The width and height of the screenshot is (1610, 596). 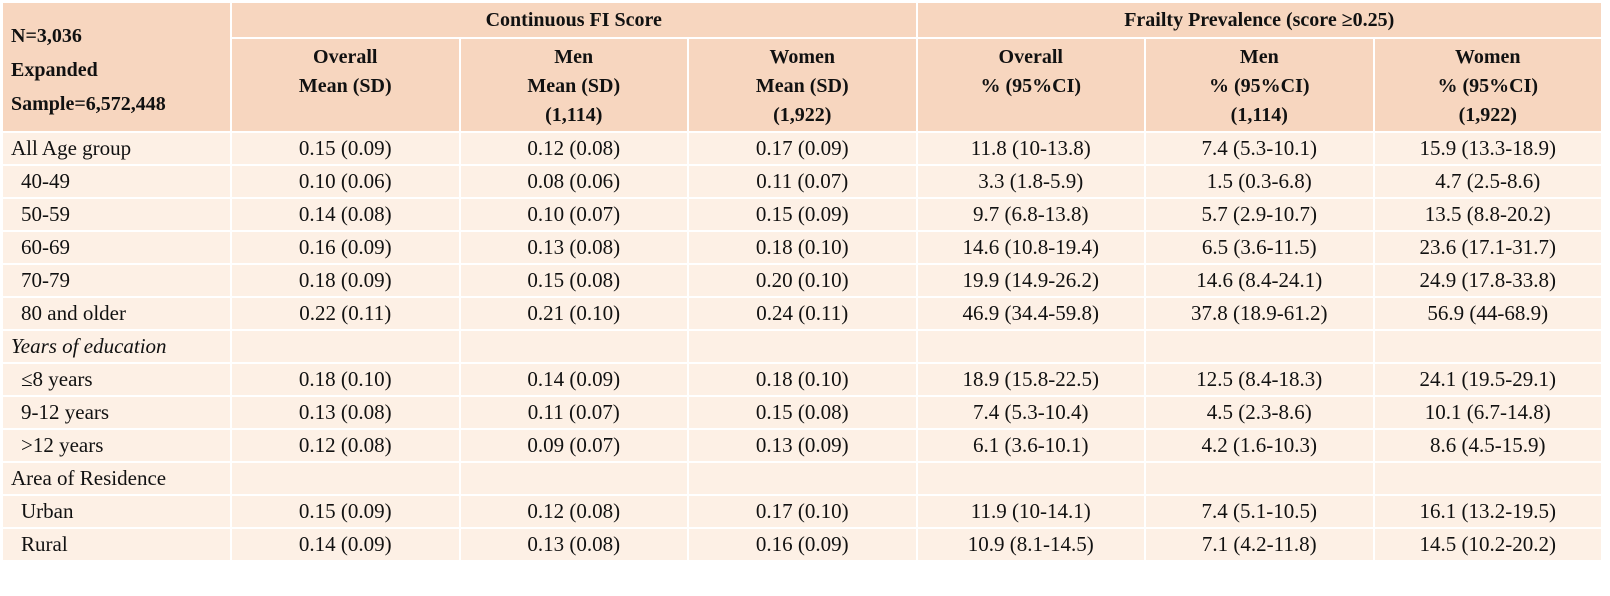 I want to click on table-cell: 7.1 (4.2-11.8), so click(x=1259, y=544).